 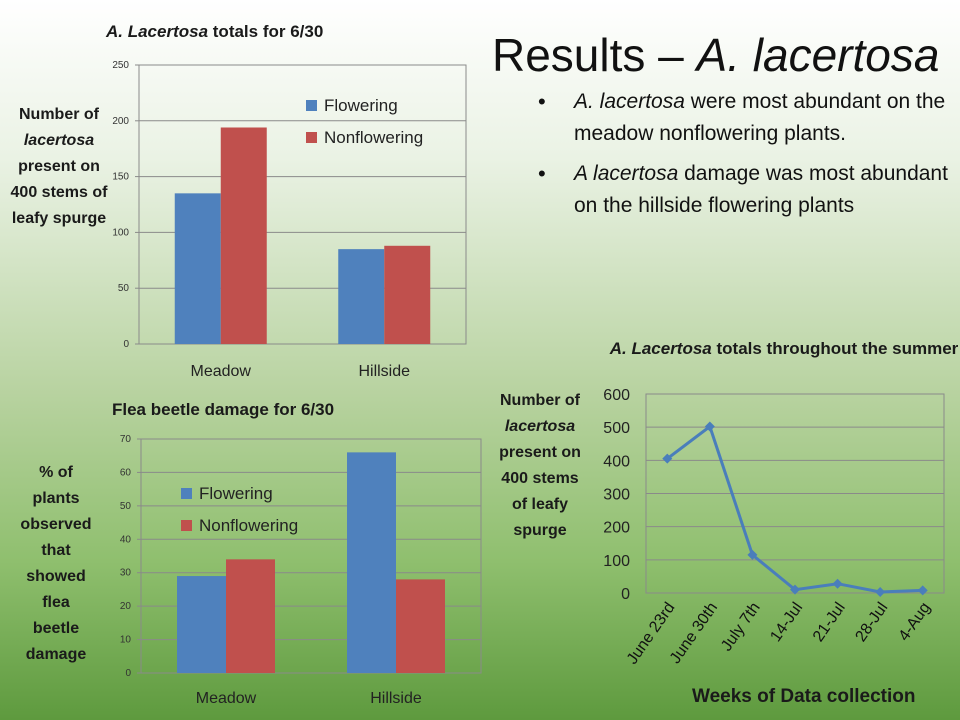 I want to click on chart1-ylabel-part3: present on 400 stems of leafy spurge, so click(x=59, y=192).